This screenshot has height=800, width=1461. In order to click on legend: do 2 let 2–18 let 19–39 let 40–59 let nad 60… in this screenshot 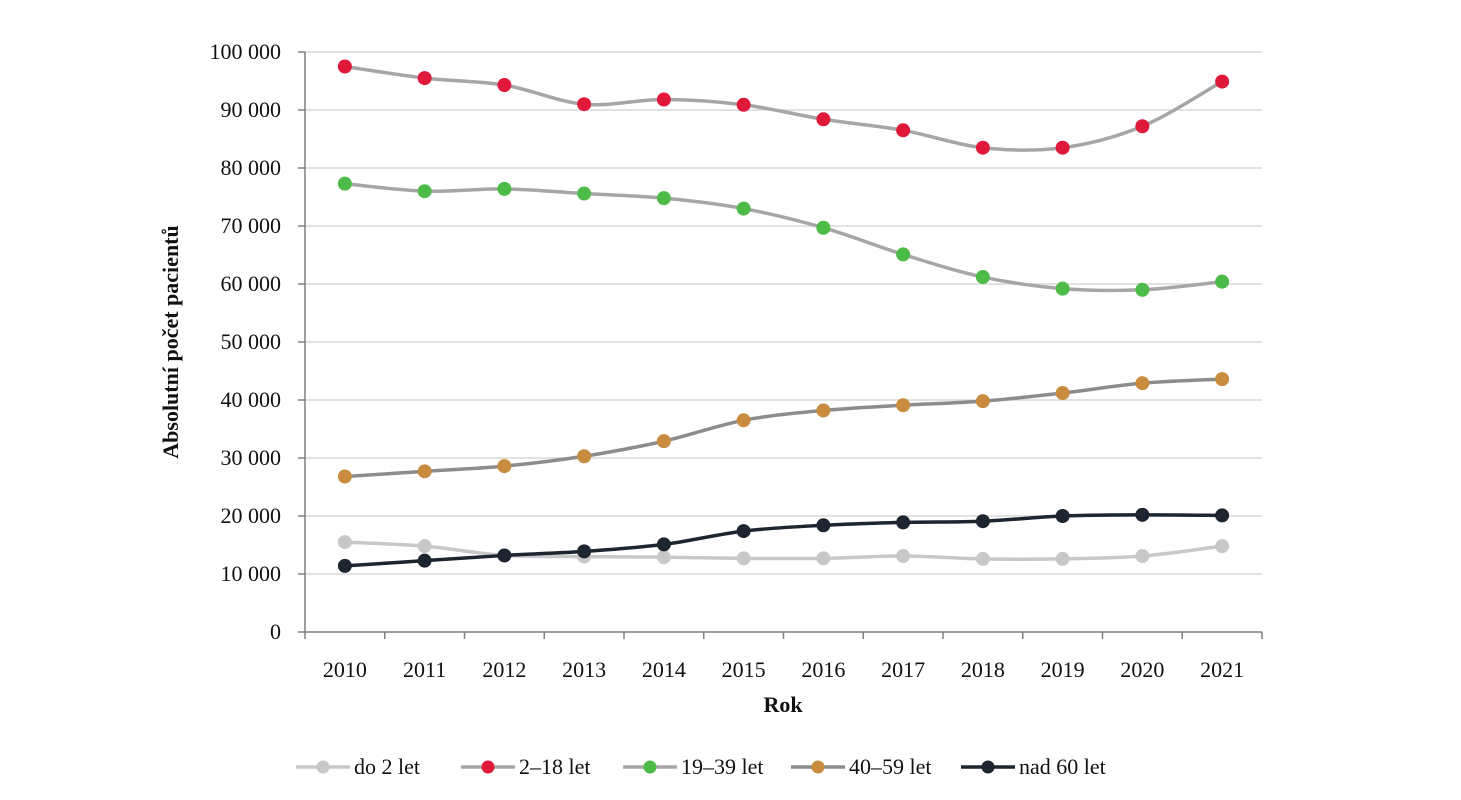, I will do `click(701, 766)`.